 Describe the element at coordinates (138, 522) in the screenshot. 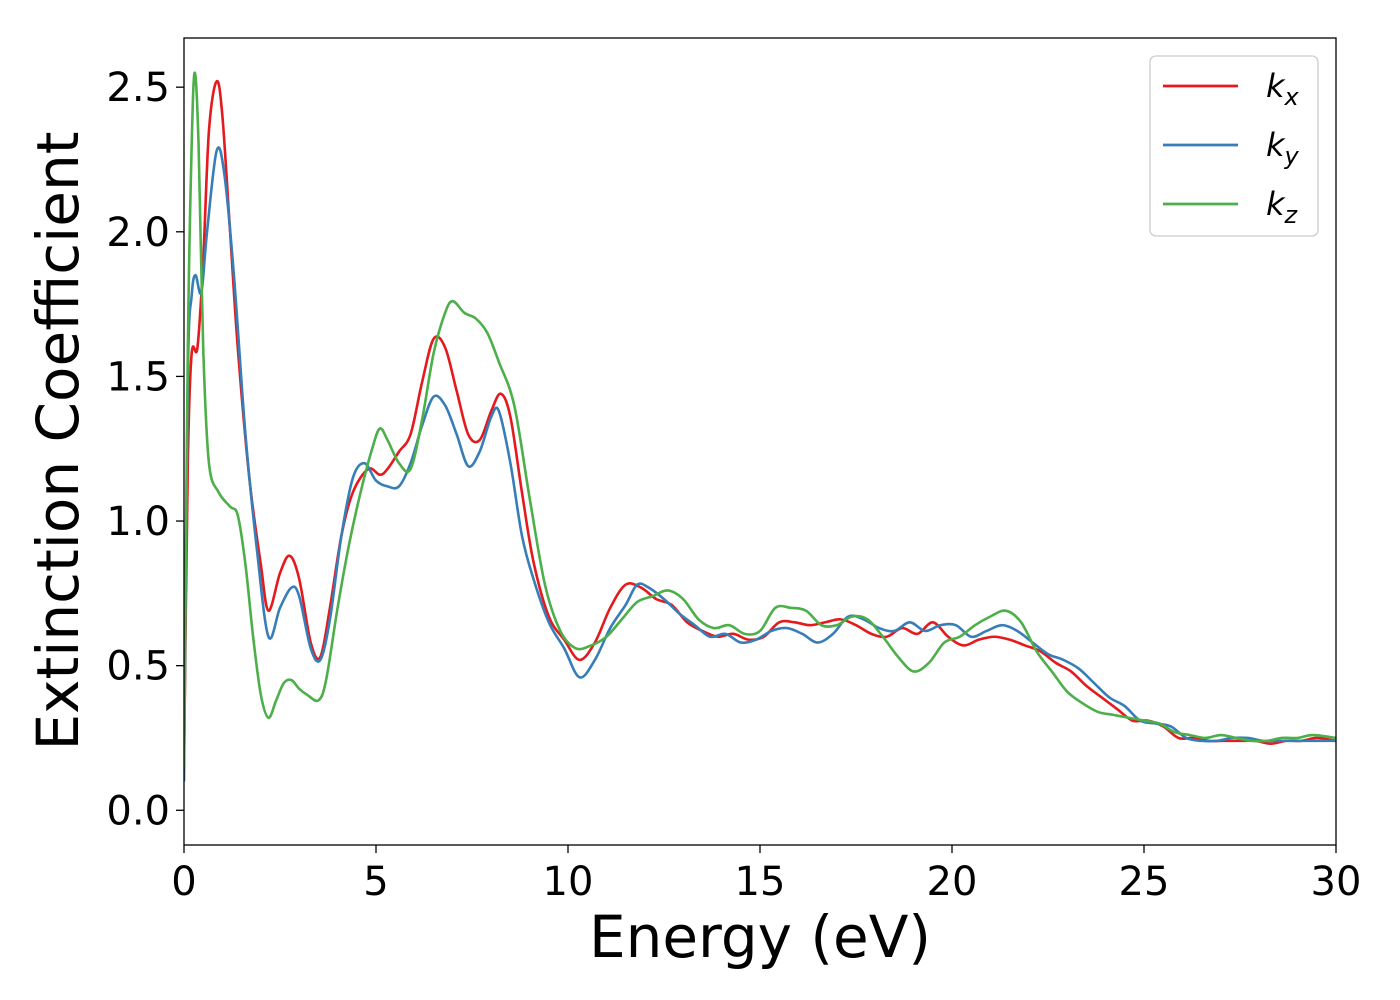

I see `y-tick-label: 1.0` at that location.